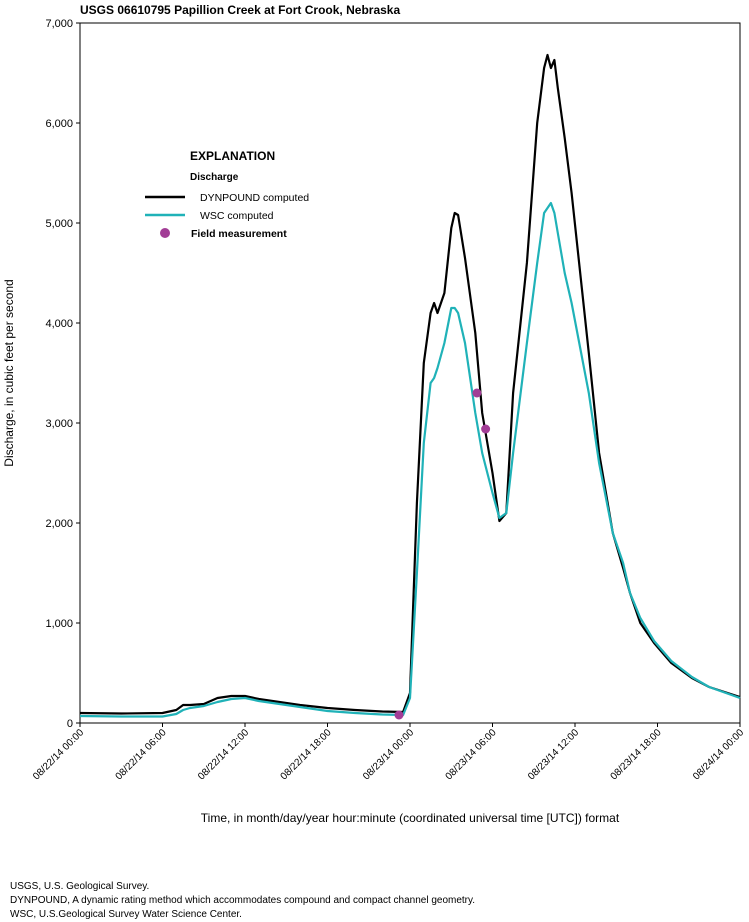  I want to click on footnote: USGS, U.S. Geological Survey., so click(79, 886).